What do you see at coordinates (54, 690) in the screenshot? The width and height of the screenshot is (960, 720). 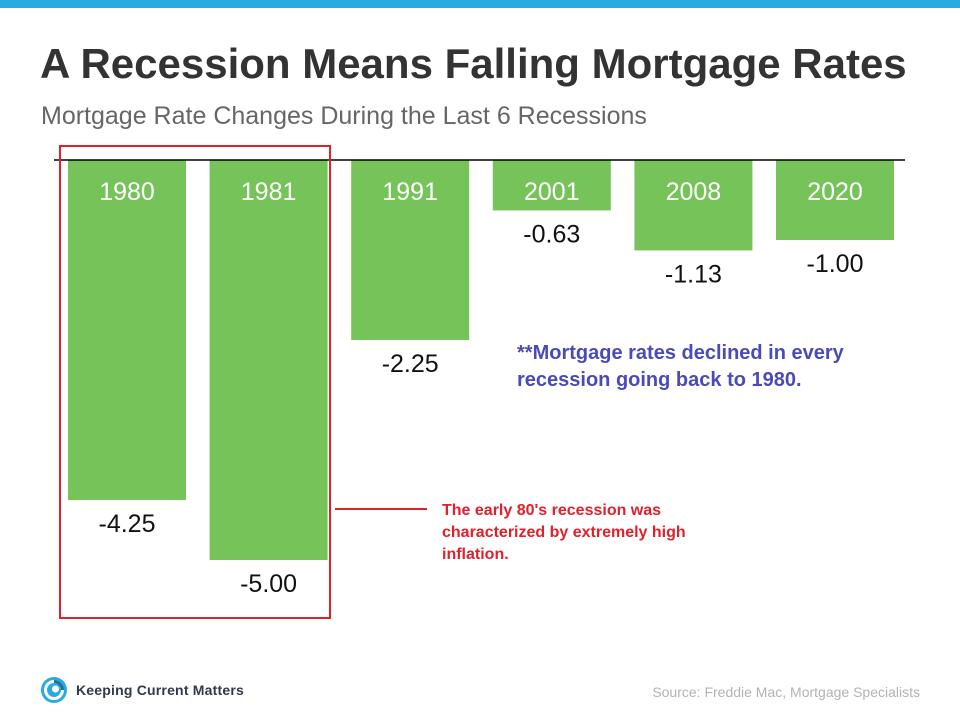 I see `kcm-swirl-icon` at bounding box center [54, 690].